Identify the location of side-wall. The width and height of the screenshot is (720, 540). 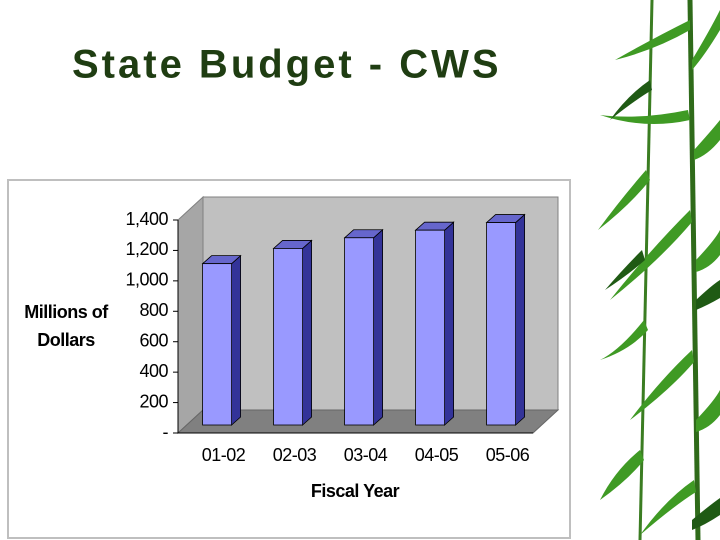
(190, 315).